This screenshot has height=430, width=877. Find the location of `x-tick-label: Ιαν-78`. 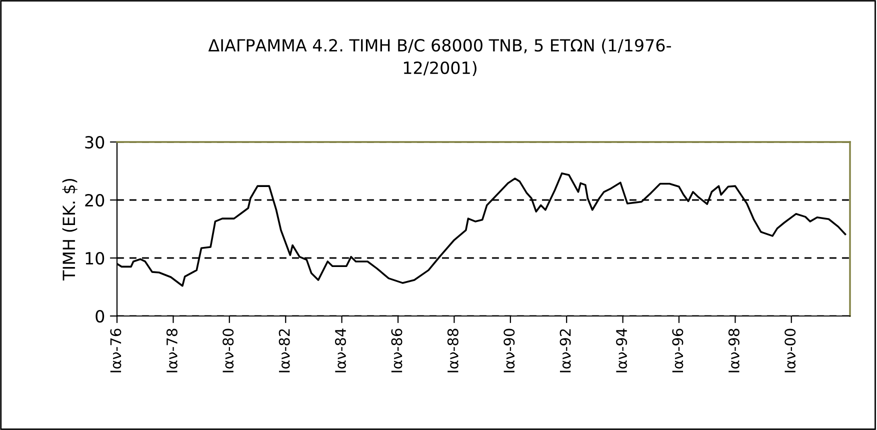

x-tick-label: Ιαν-78 is located at coordinates (172, 350).